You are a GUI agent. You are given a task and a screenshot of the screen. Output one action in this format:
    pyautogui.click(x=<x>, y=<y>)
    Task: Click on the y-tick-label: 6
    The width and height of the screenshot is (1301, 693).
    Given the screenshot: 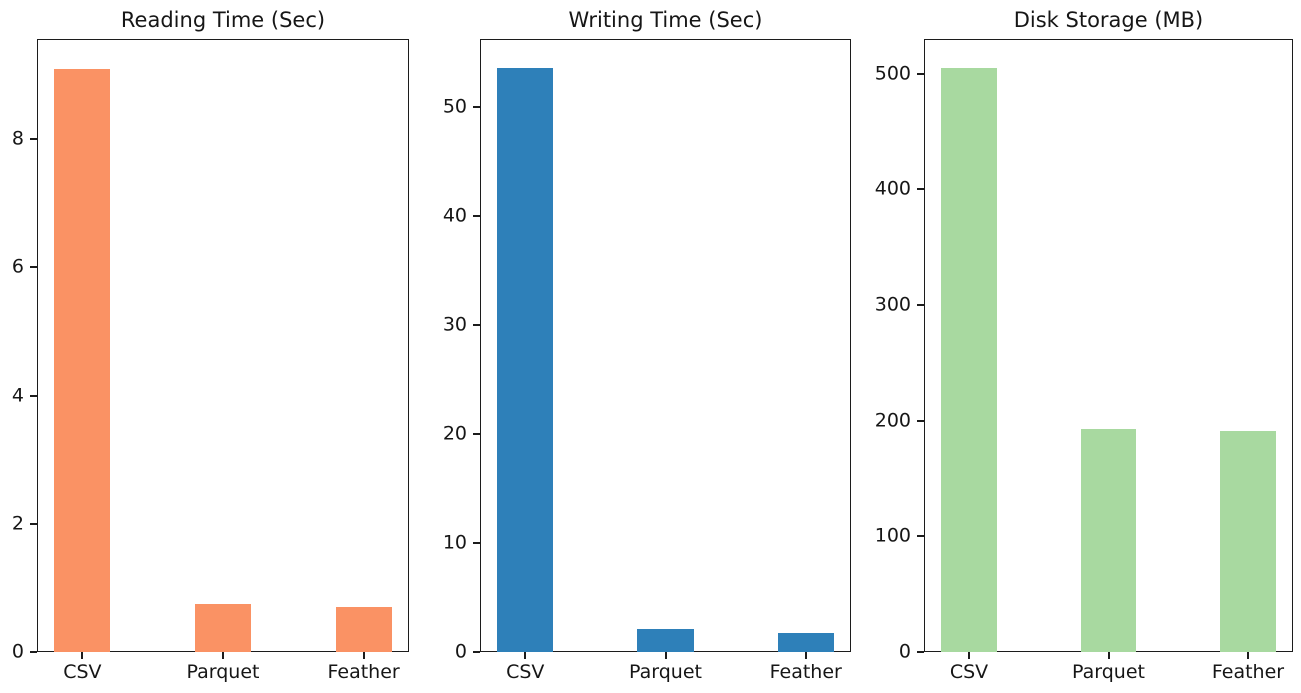 What is the action you would take?
    pyautogui.click(x=17, y=266)
    